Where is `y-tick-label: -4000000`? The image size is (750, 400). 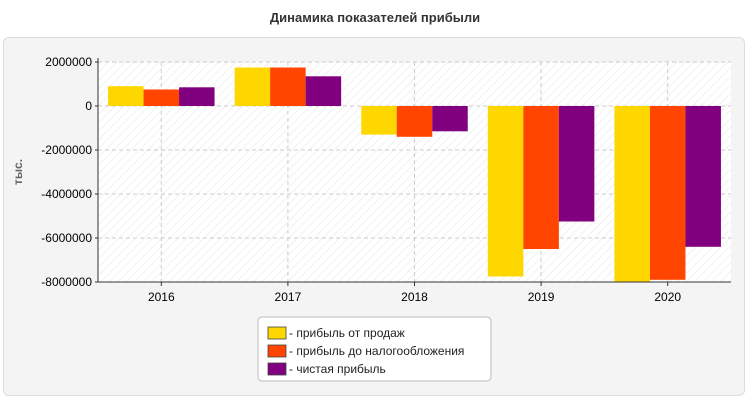
y-tick-label: -4000000 is located at coordinates (66, 194).